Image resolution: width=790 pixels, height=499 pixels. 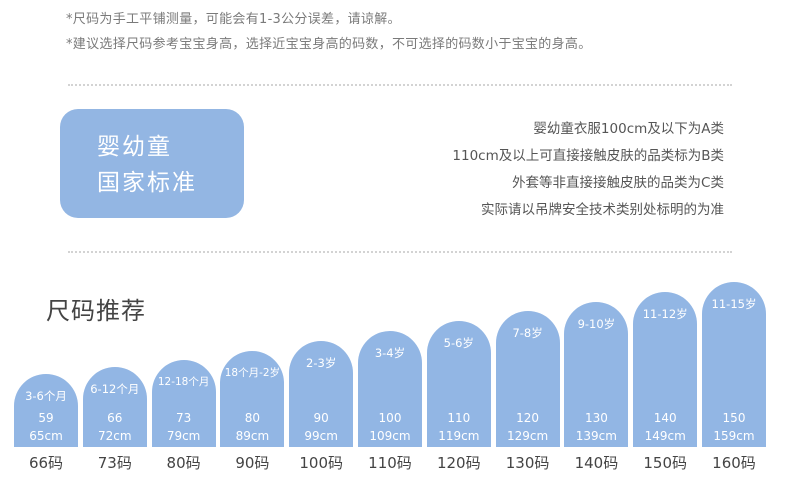 I want to click on section-title-size-recommendation: 尺码推荐, so click(x=96, y=311).